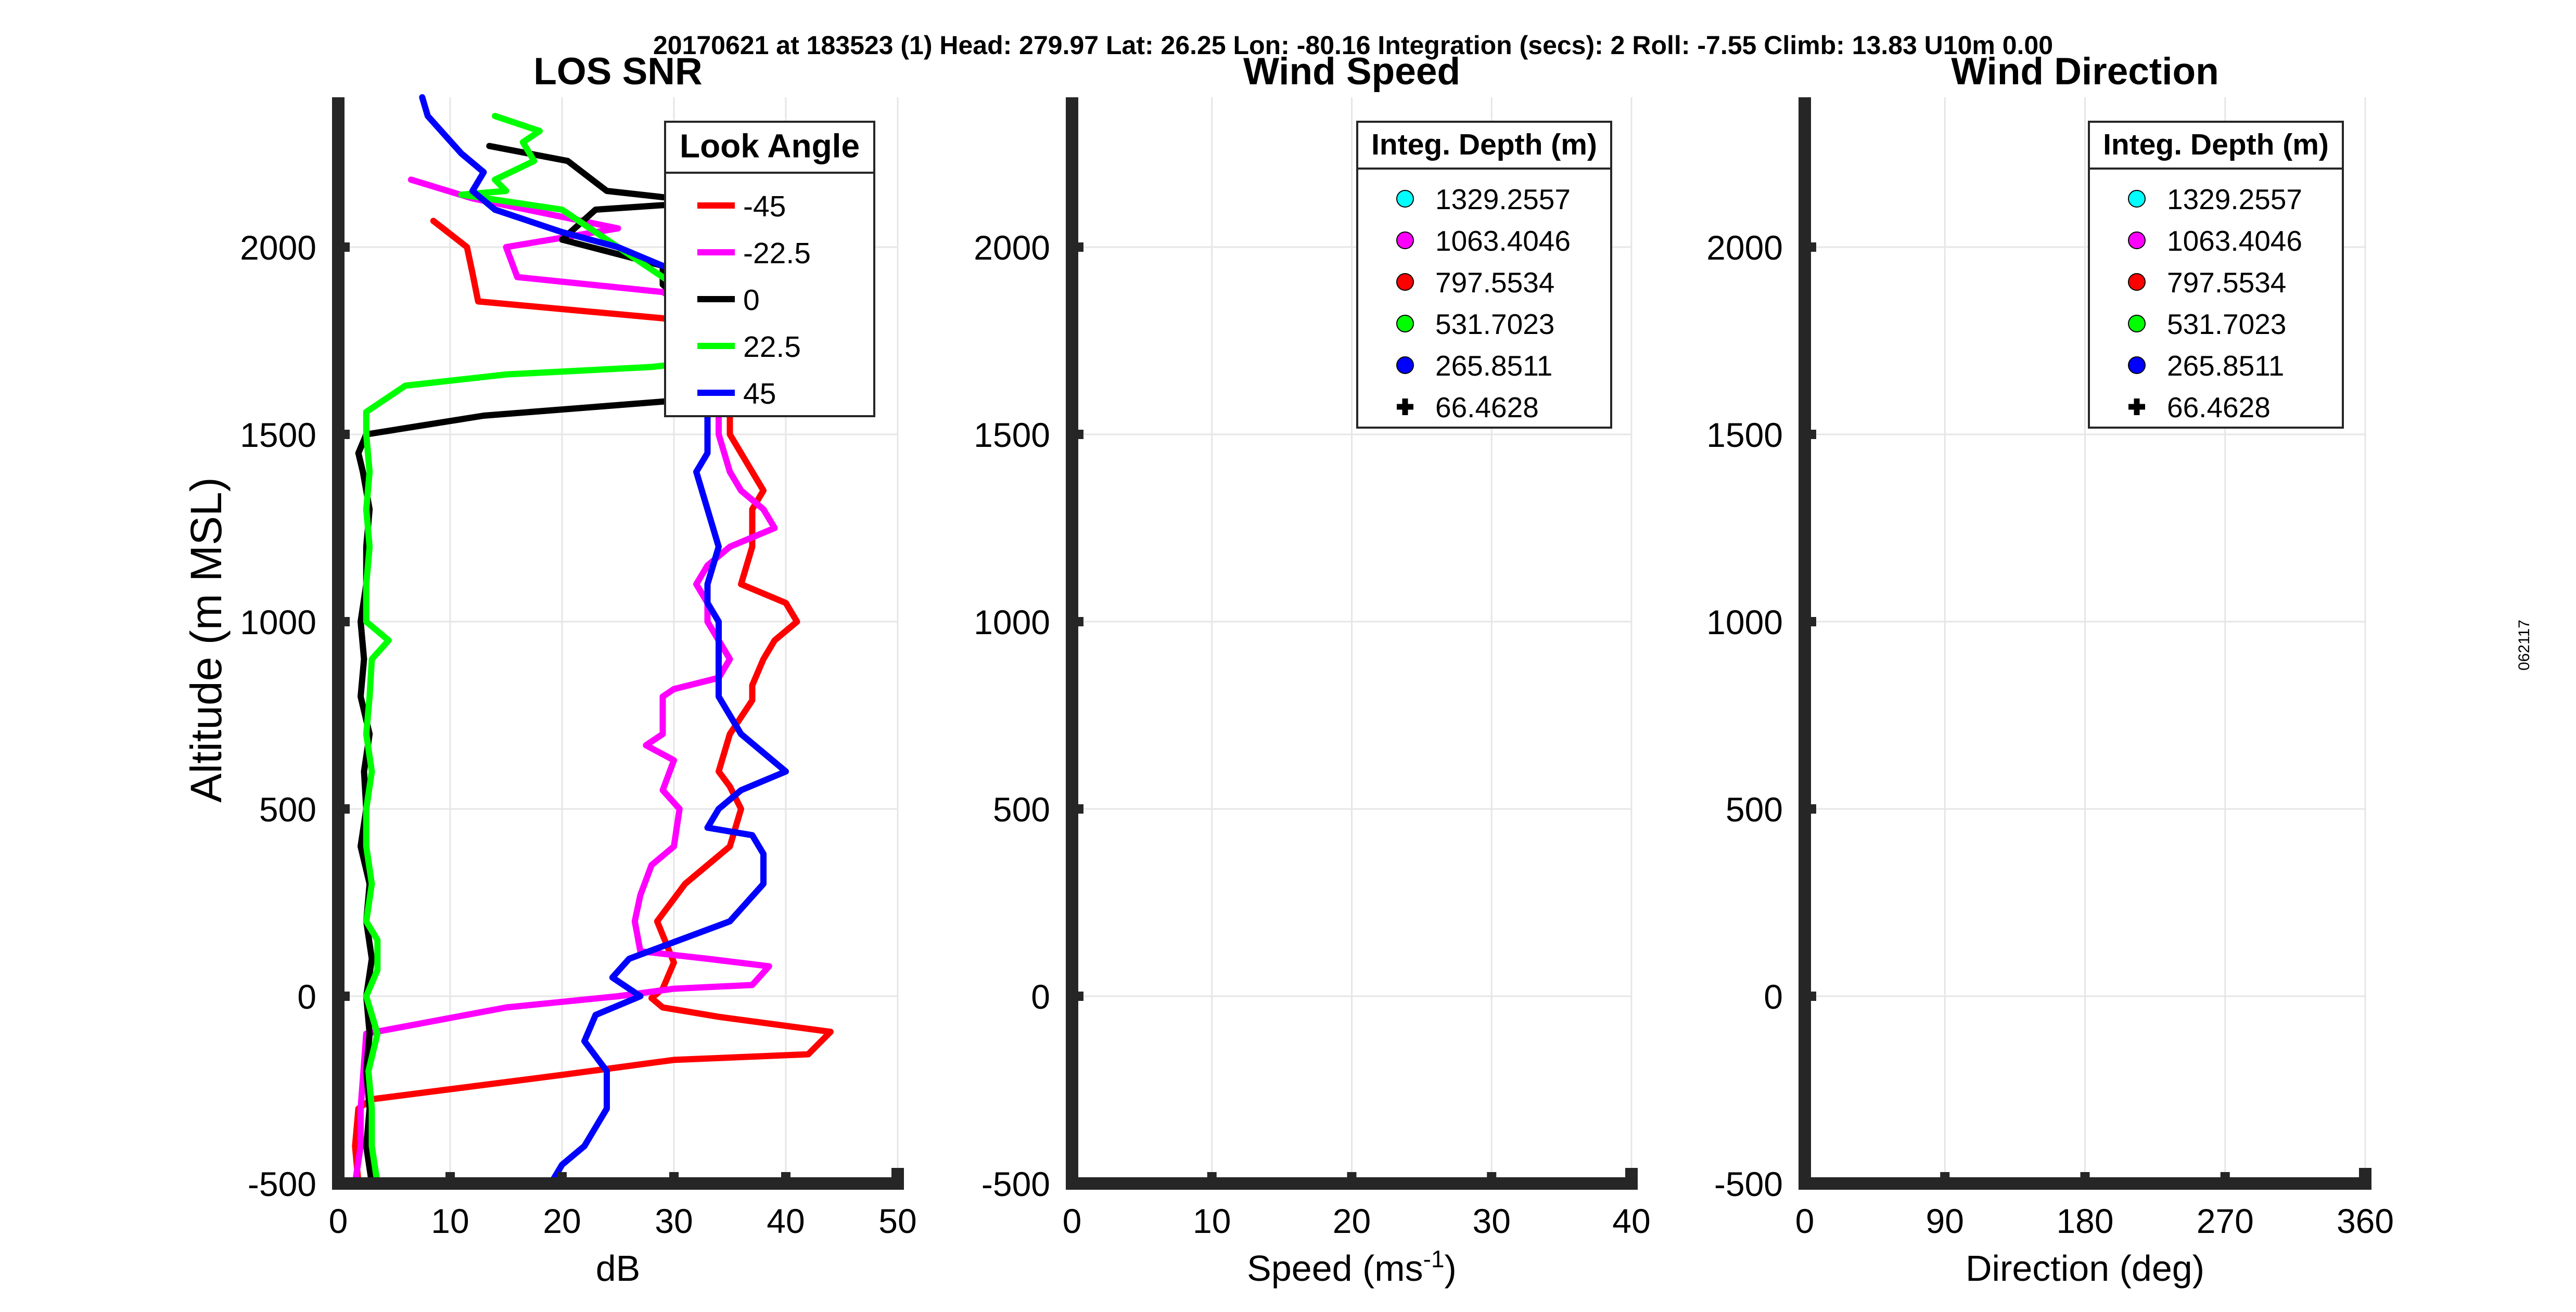 Image resolution: width=2576 pixels, height=1312 pixels. What do you see at coordinates (770, 146) in the screenshot?
I see `legend-title: Look Angle` at bounding box center [770, 146].